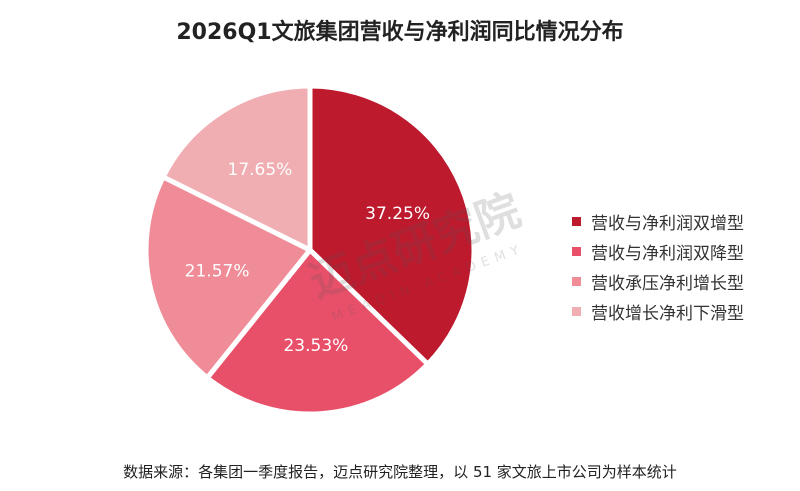 The height and width of the screenshot is (491, 800). I want to click on legend-item: 营收承压净利增长型, so click(658, 281).